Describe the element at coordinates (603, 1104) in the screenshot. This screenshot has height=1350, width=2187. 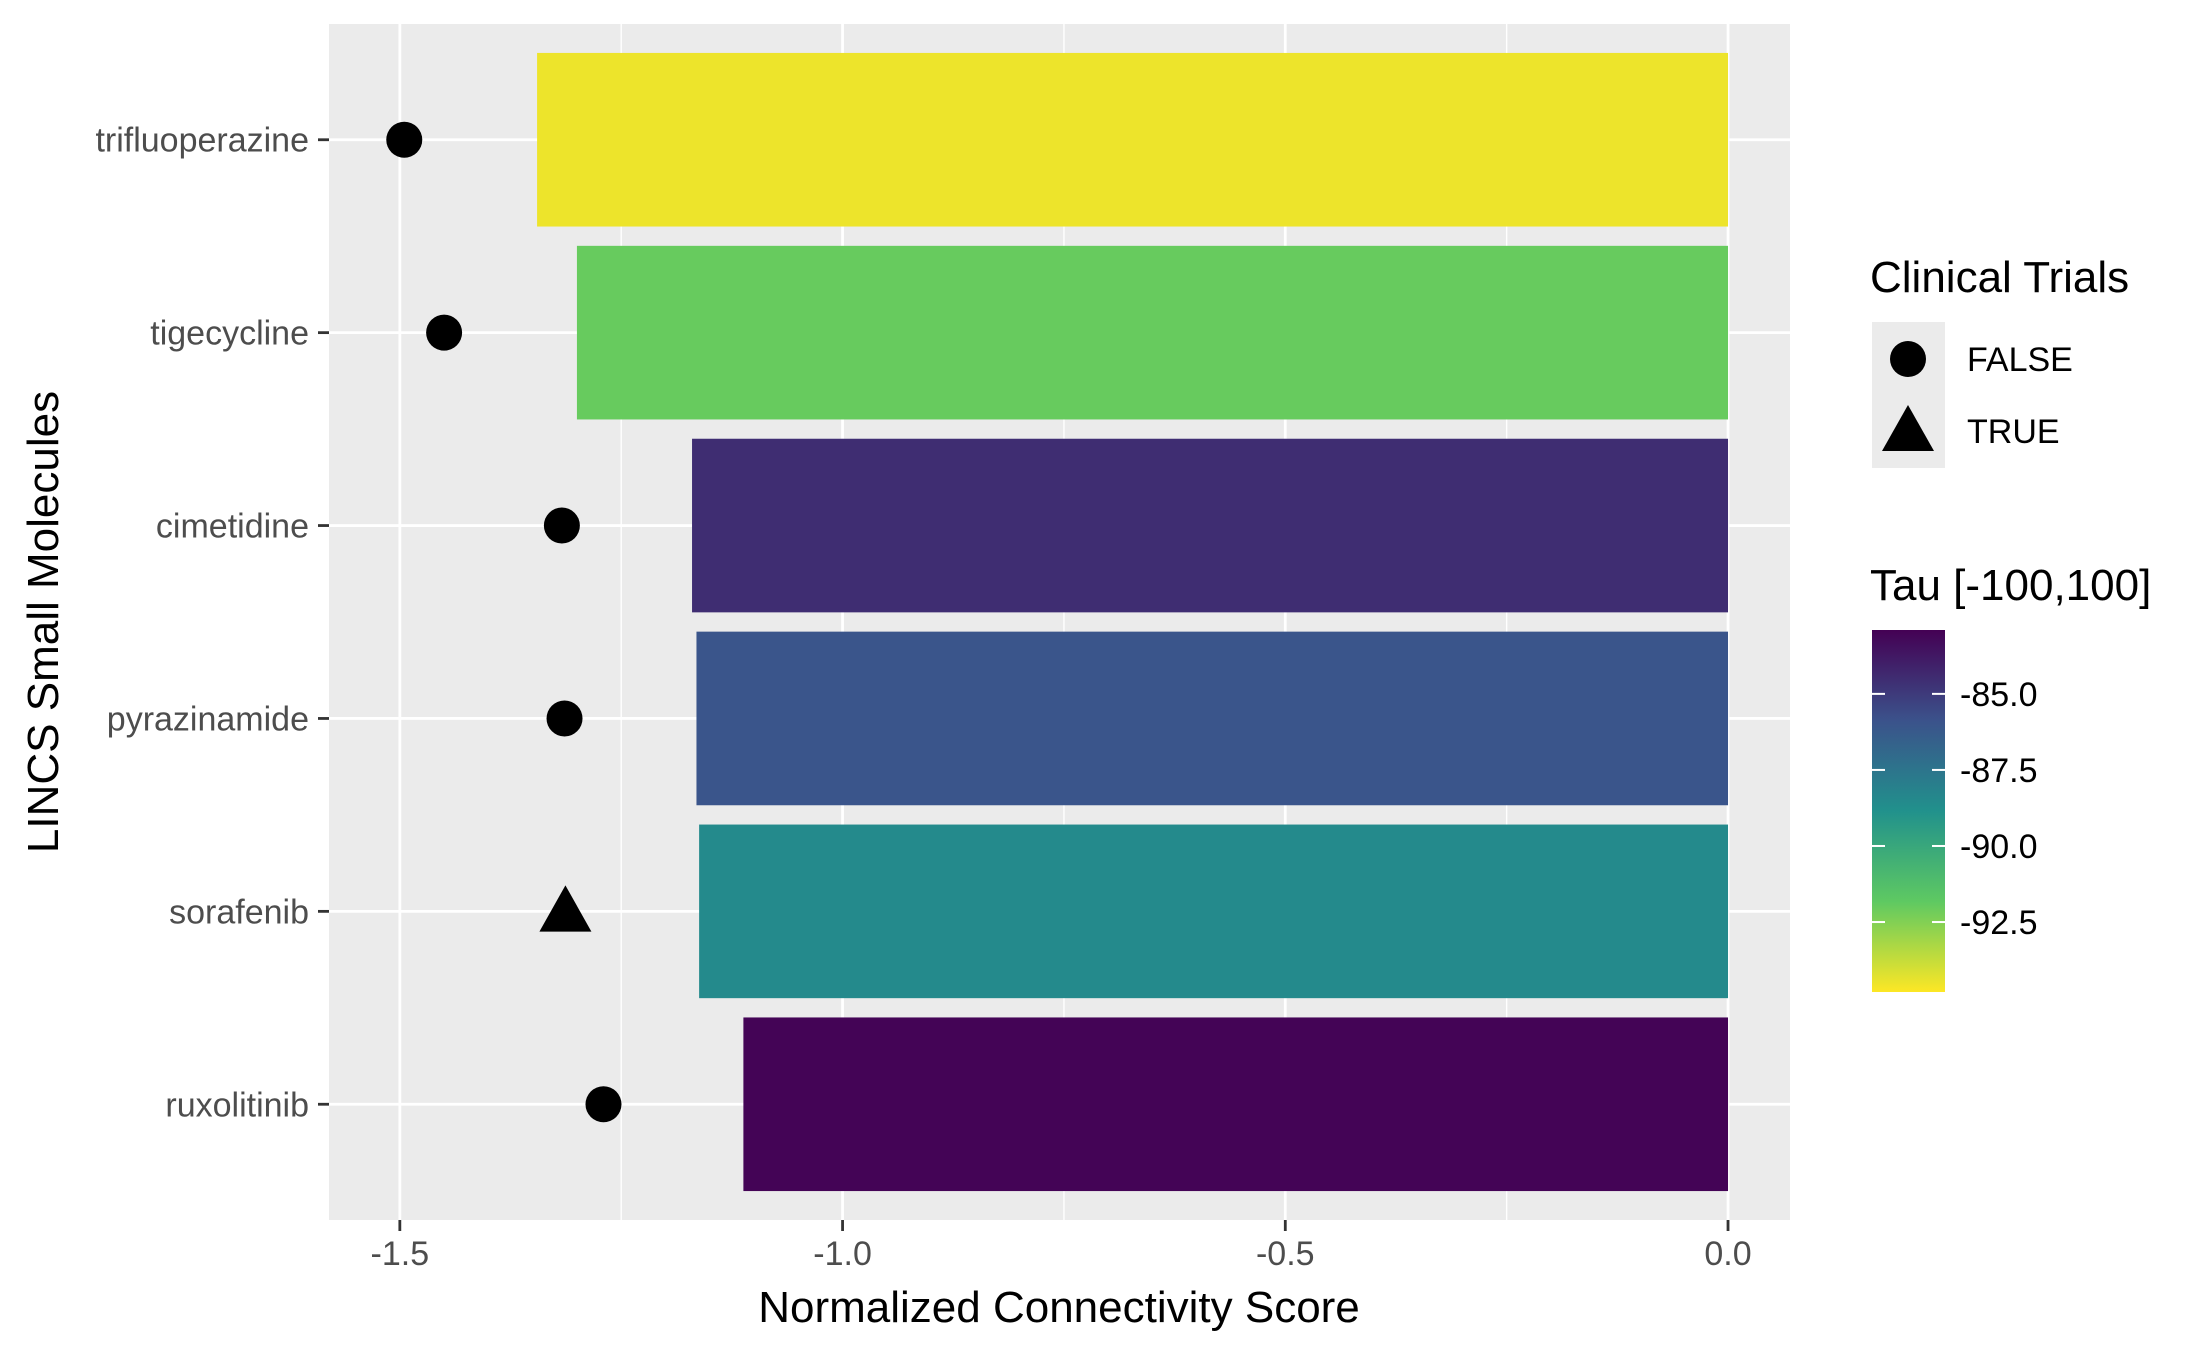
I see `point-circle-ruxolitinib` at that location.